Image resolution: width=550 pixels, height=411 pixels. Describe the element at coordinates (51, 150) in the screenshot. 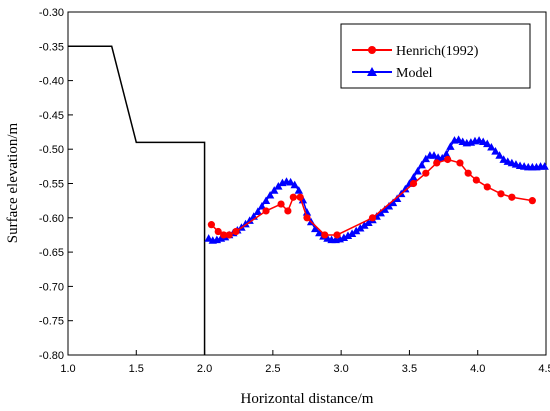

I see `y-tick-label: -0.50` at that location.